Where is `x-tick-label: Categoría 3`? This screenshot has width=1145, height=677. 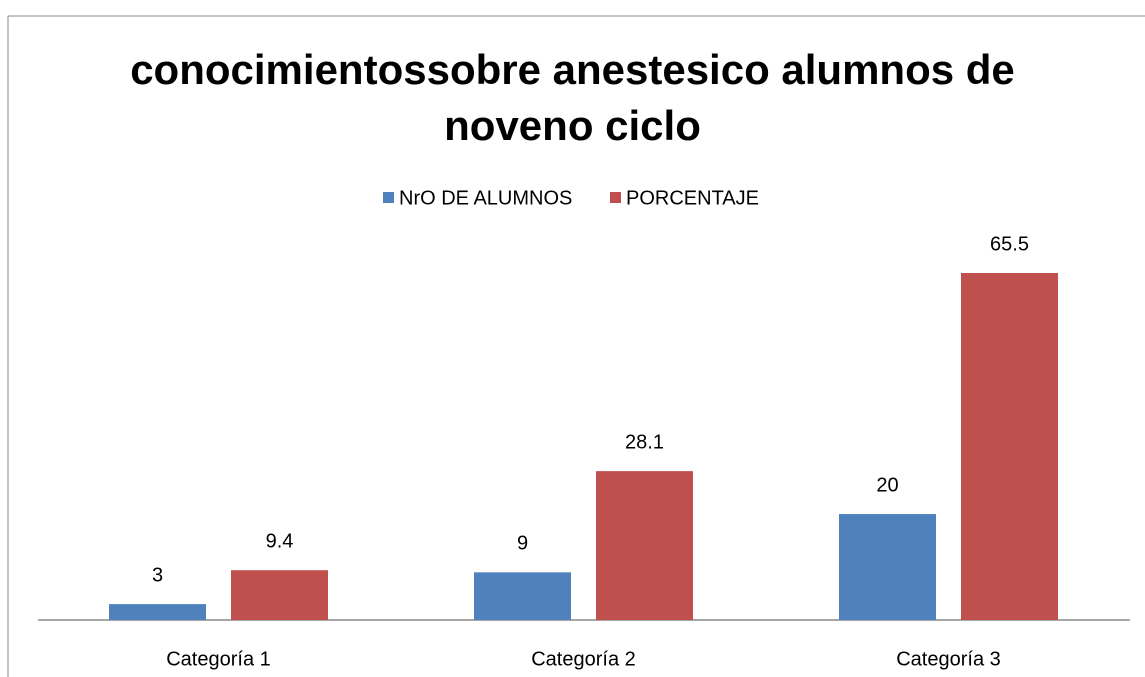 x-tick-label: Categoría 3 is located at coordinates (948, 659).